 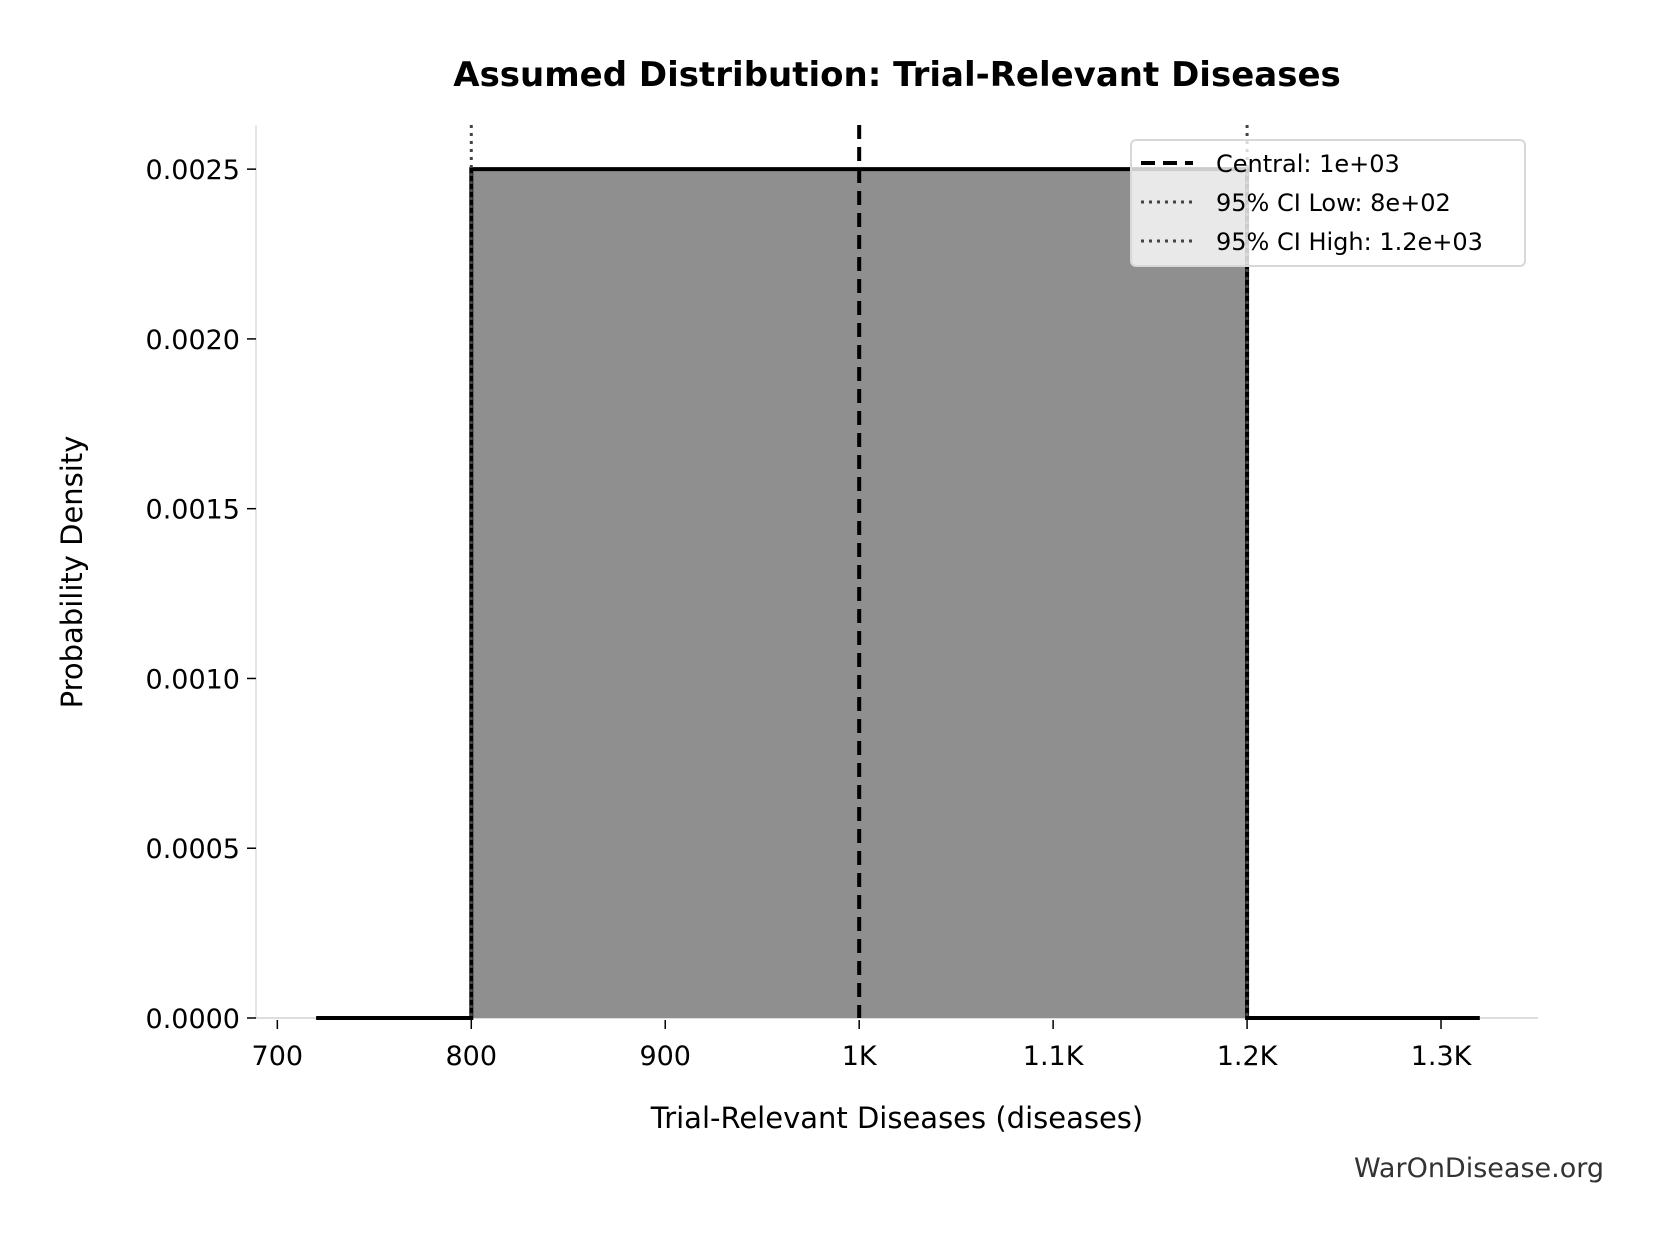 I want to click on x-axis-label: Trial-Relevant Diseases (diseases), so click(x=896, y=1118).